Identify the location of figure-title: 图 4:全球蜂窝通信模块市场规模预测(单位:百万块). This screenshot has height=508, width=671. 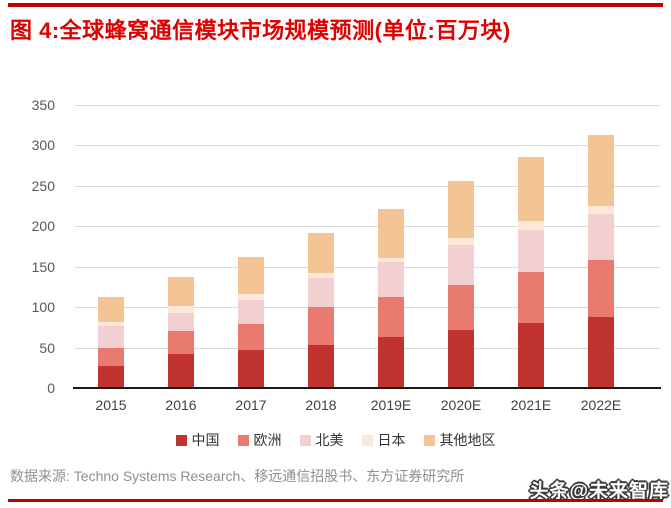
(260, 30).